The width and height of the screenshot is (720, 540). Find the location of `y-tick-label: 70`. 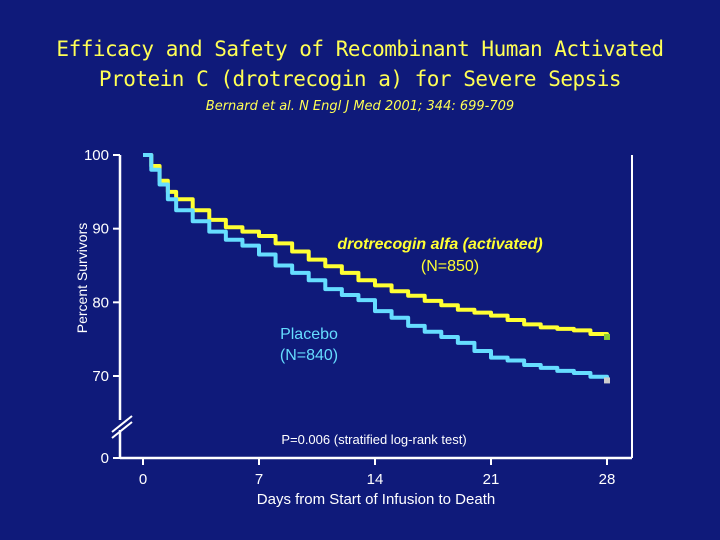

y-tick-label: 70 is located at coordinates (100, 376).